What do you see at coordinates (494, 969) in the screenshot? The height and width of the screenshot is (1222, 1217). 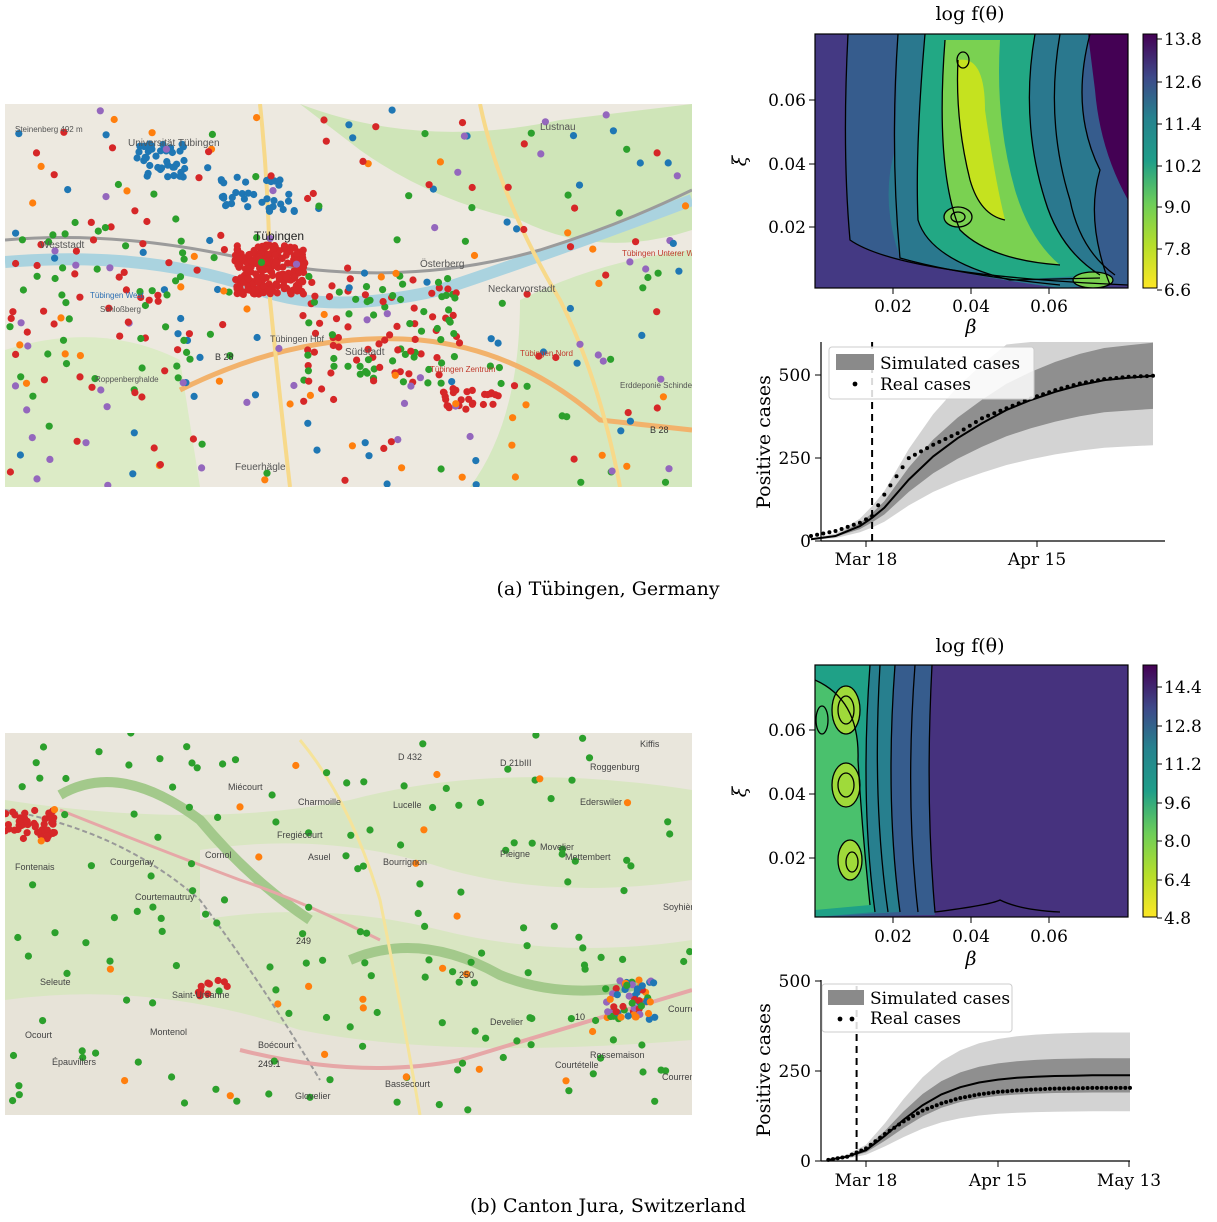 I see `map-forest-band` at bounding box center [494, 969].